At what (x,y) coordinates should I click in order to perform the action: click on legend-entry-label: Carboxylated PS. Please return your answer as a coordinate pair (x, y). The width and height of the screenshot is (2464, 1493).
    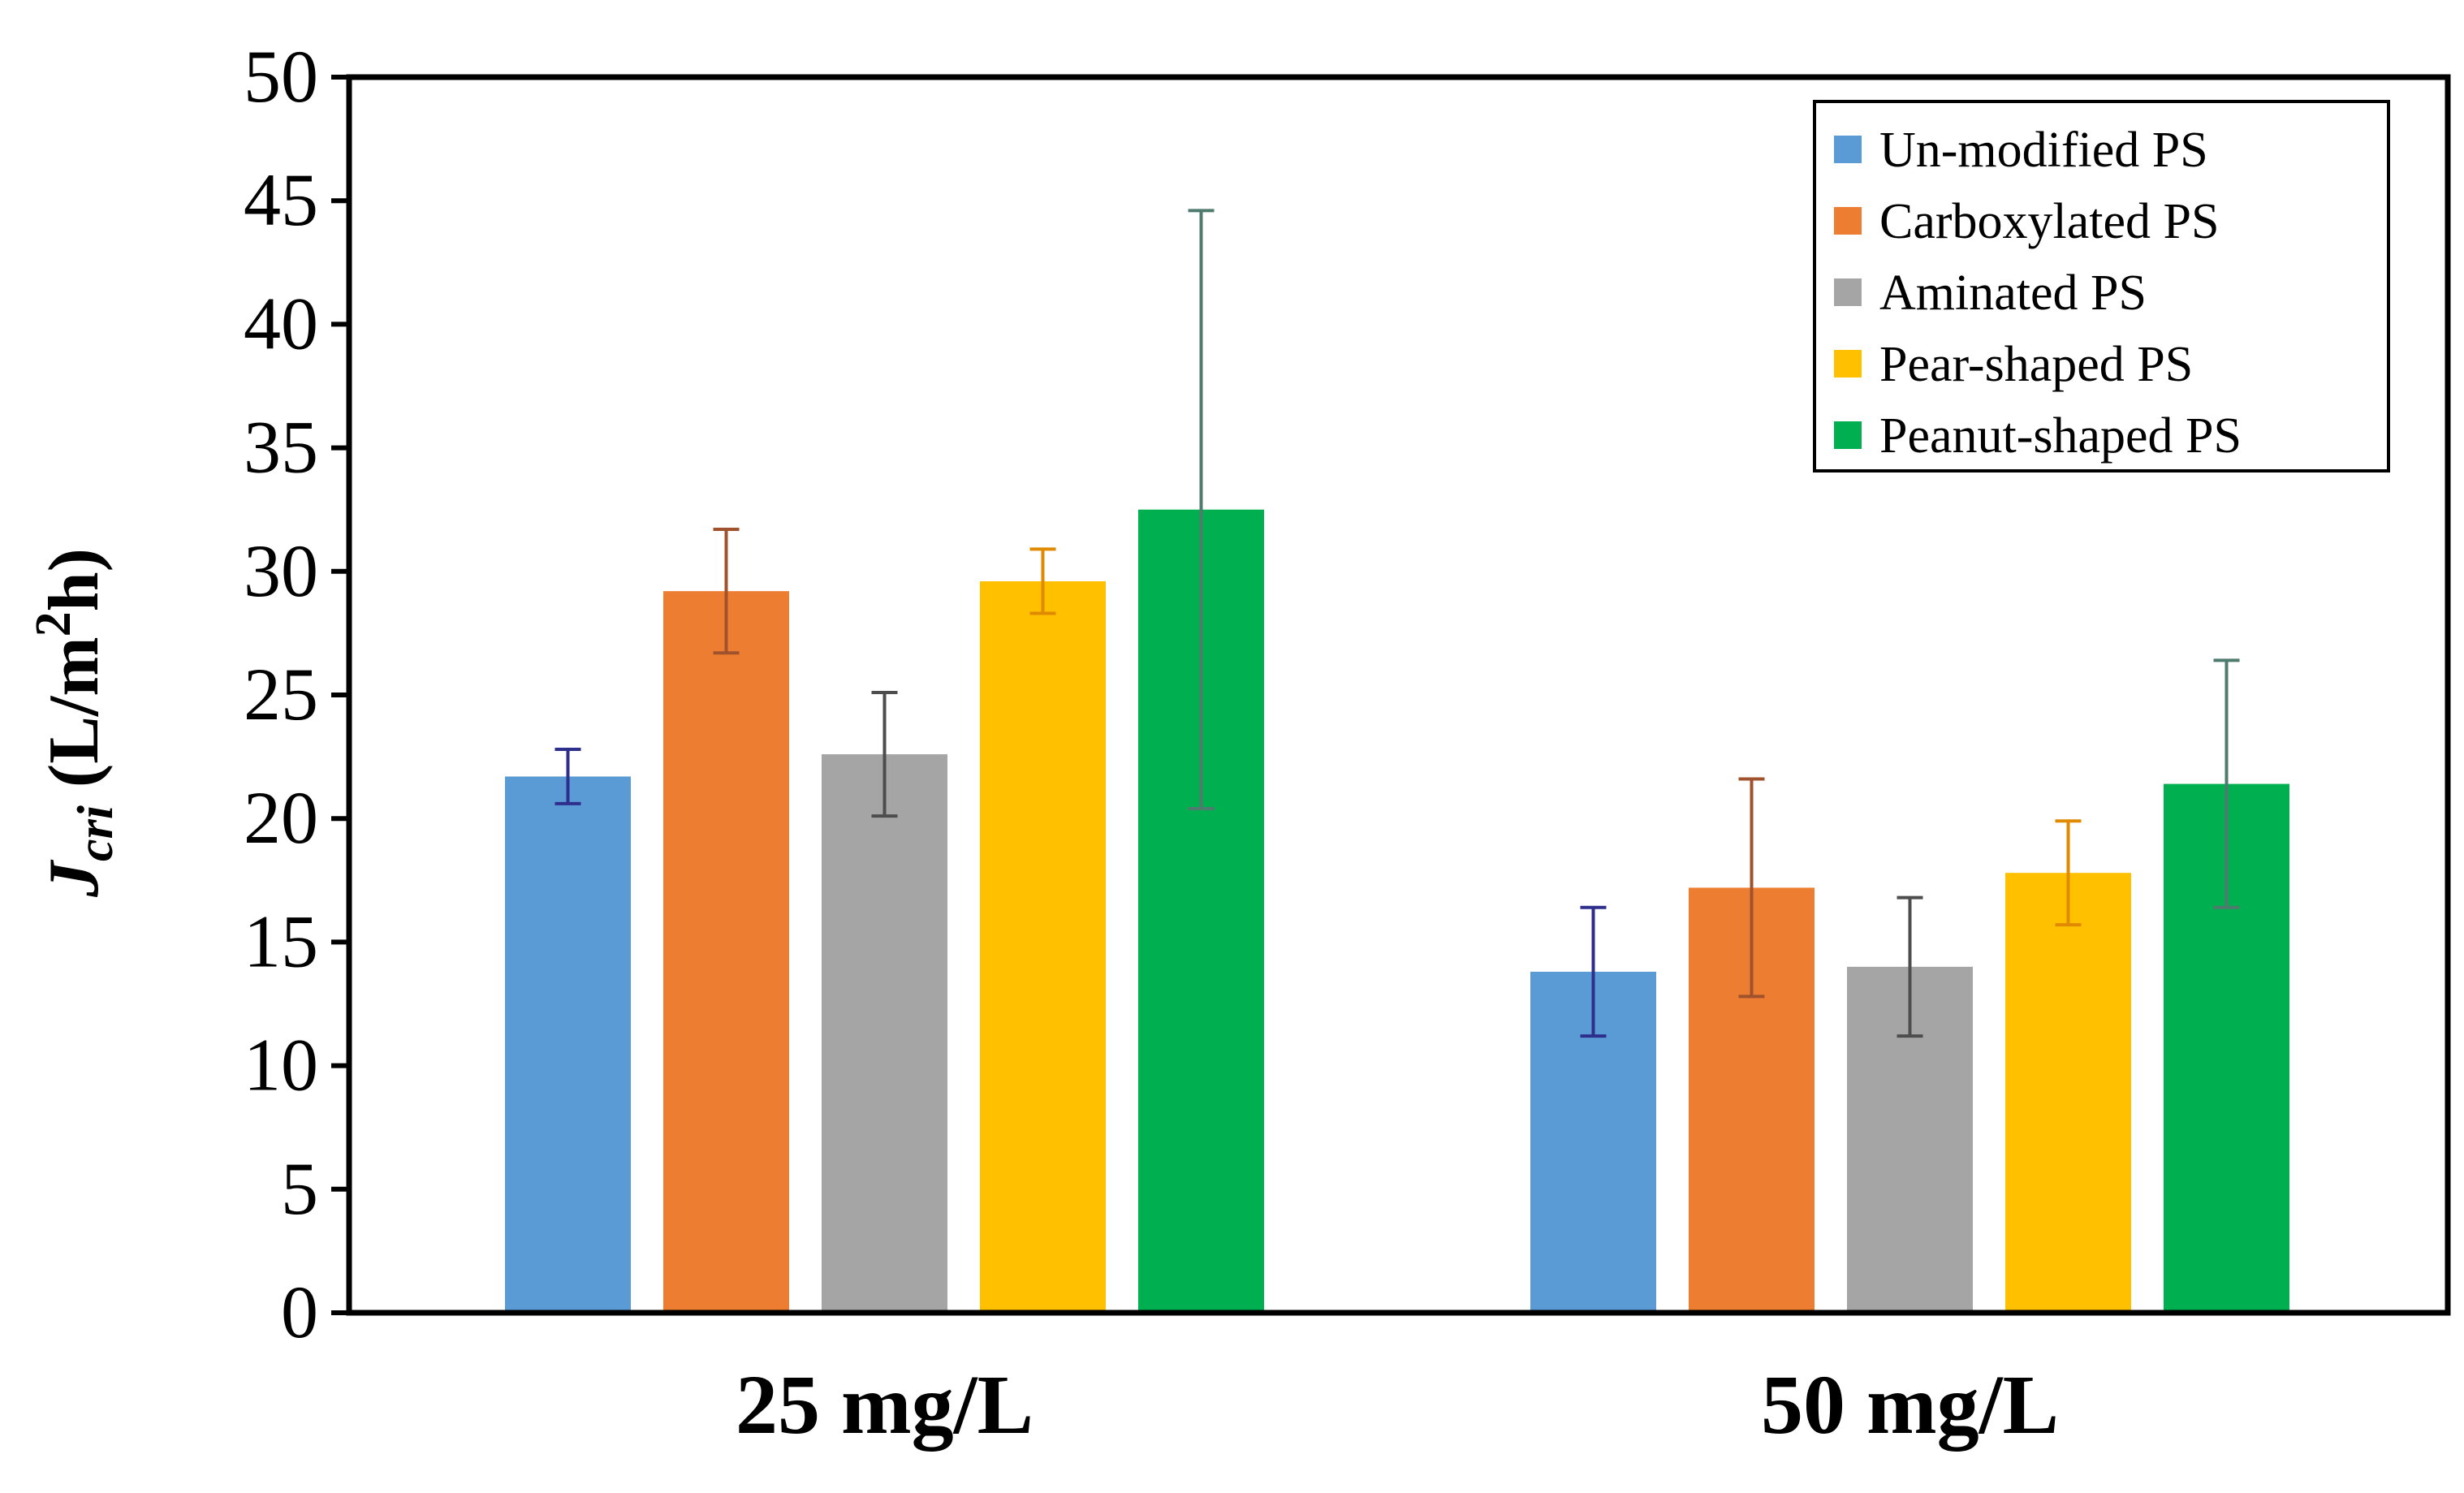
    Looking at the image, I should click on (2049, 222).